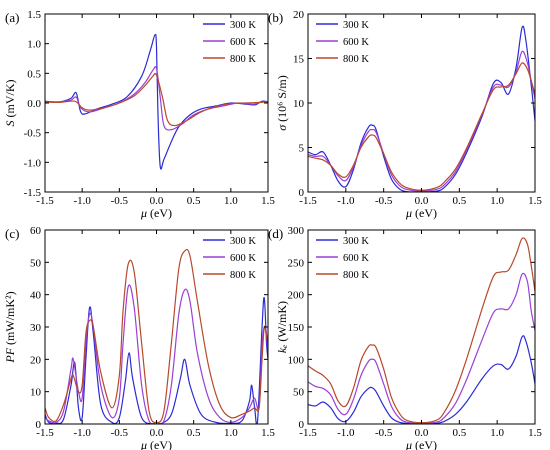 The image size is (550, 450). What do you see at coordinates (33, 193) in the screenshot?
I see `y-tick-label-a-0: -1.5` at bounding box center [33, 193].